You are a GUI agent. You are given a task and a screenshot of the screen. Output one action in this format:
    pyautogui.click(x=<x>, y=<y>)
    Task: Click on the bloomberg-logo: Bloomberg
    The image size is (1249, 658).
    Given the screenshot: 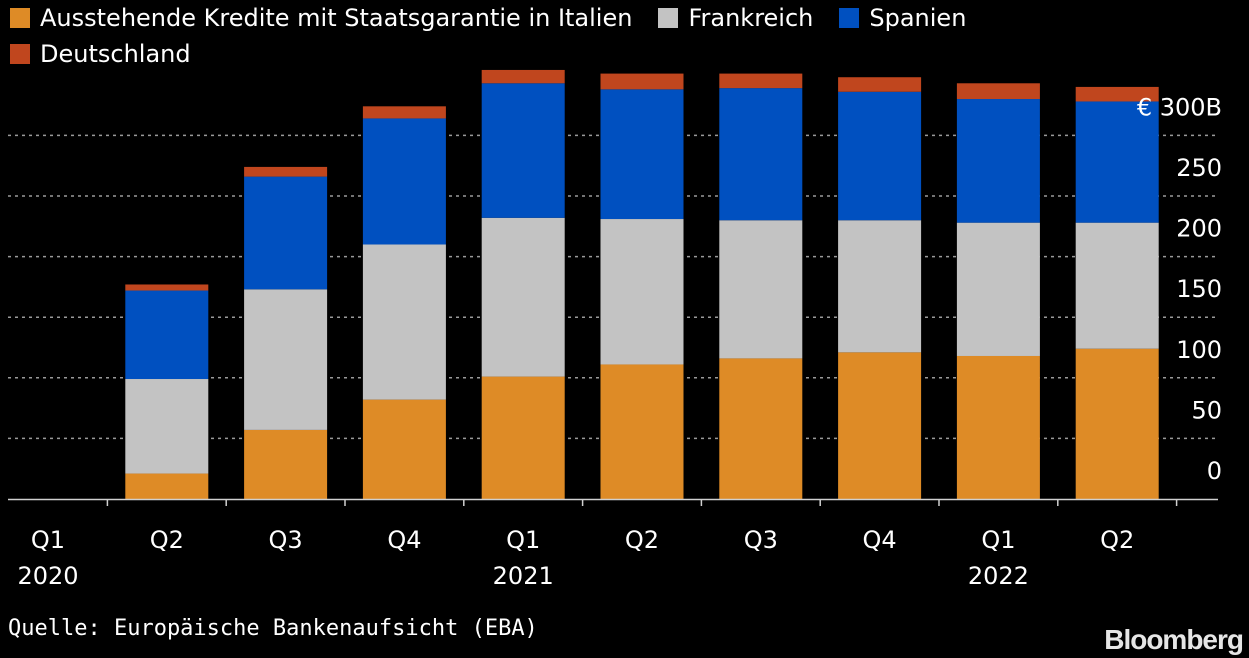 What is the action you would take?
    pyautogui.click(x=1174, y=639)
    